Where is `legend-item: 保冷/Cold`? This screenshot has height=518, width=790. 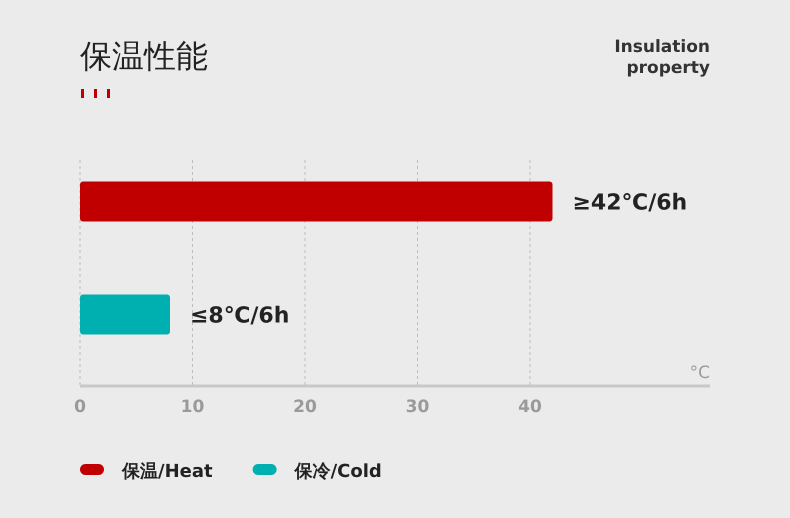 legend-item: 保冷/Cold is located at coordinates (317, 471).